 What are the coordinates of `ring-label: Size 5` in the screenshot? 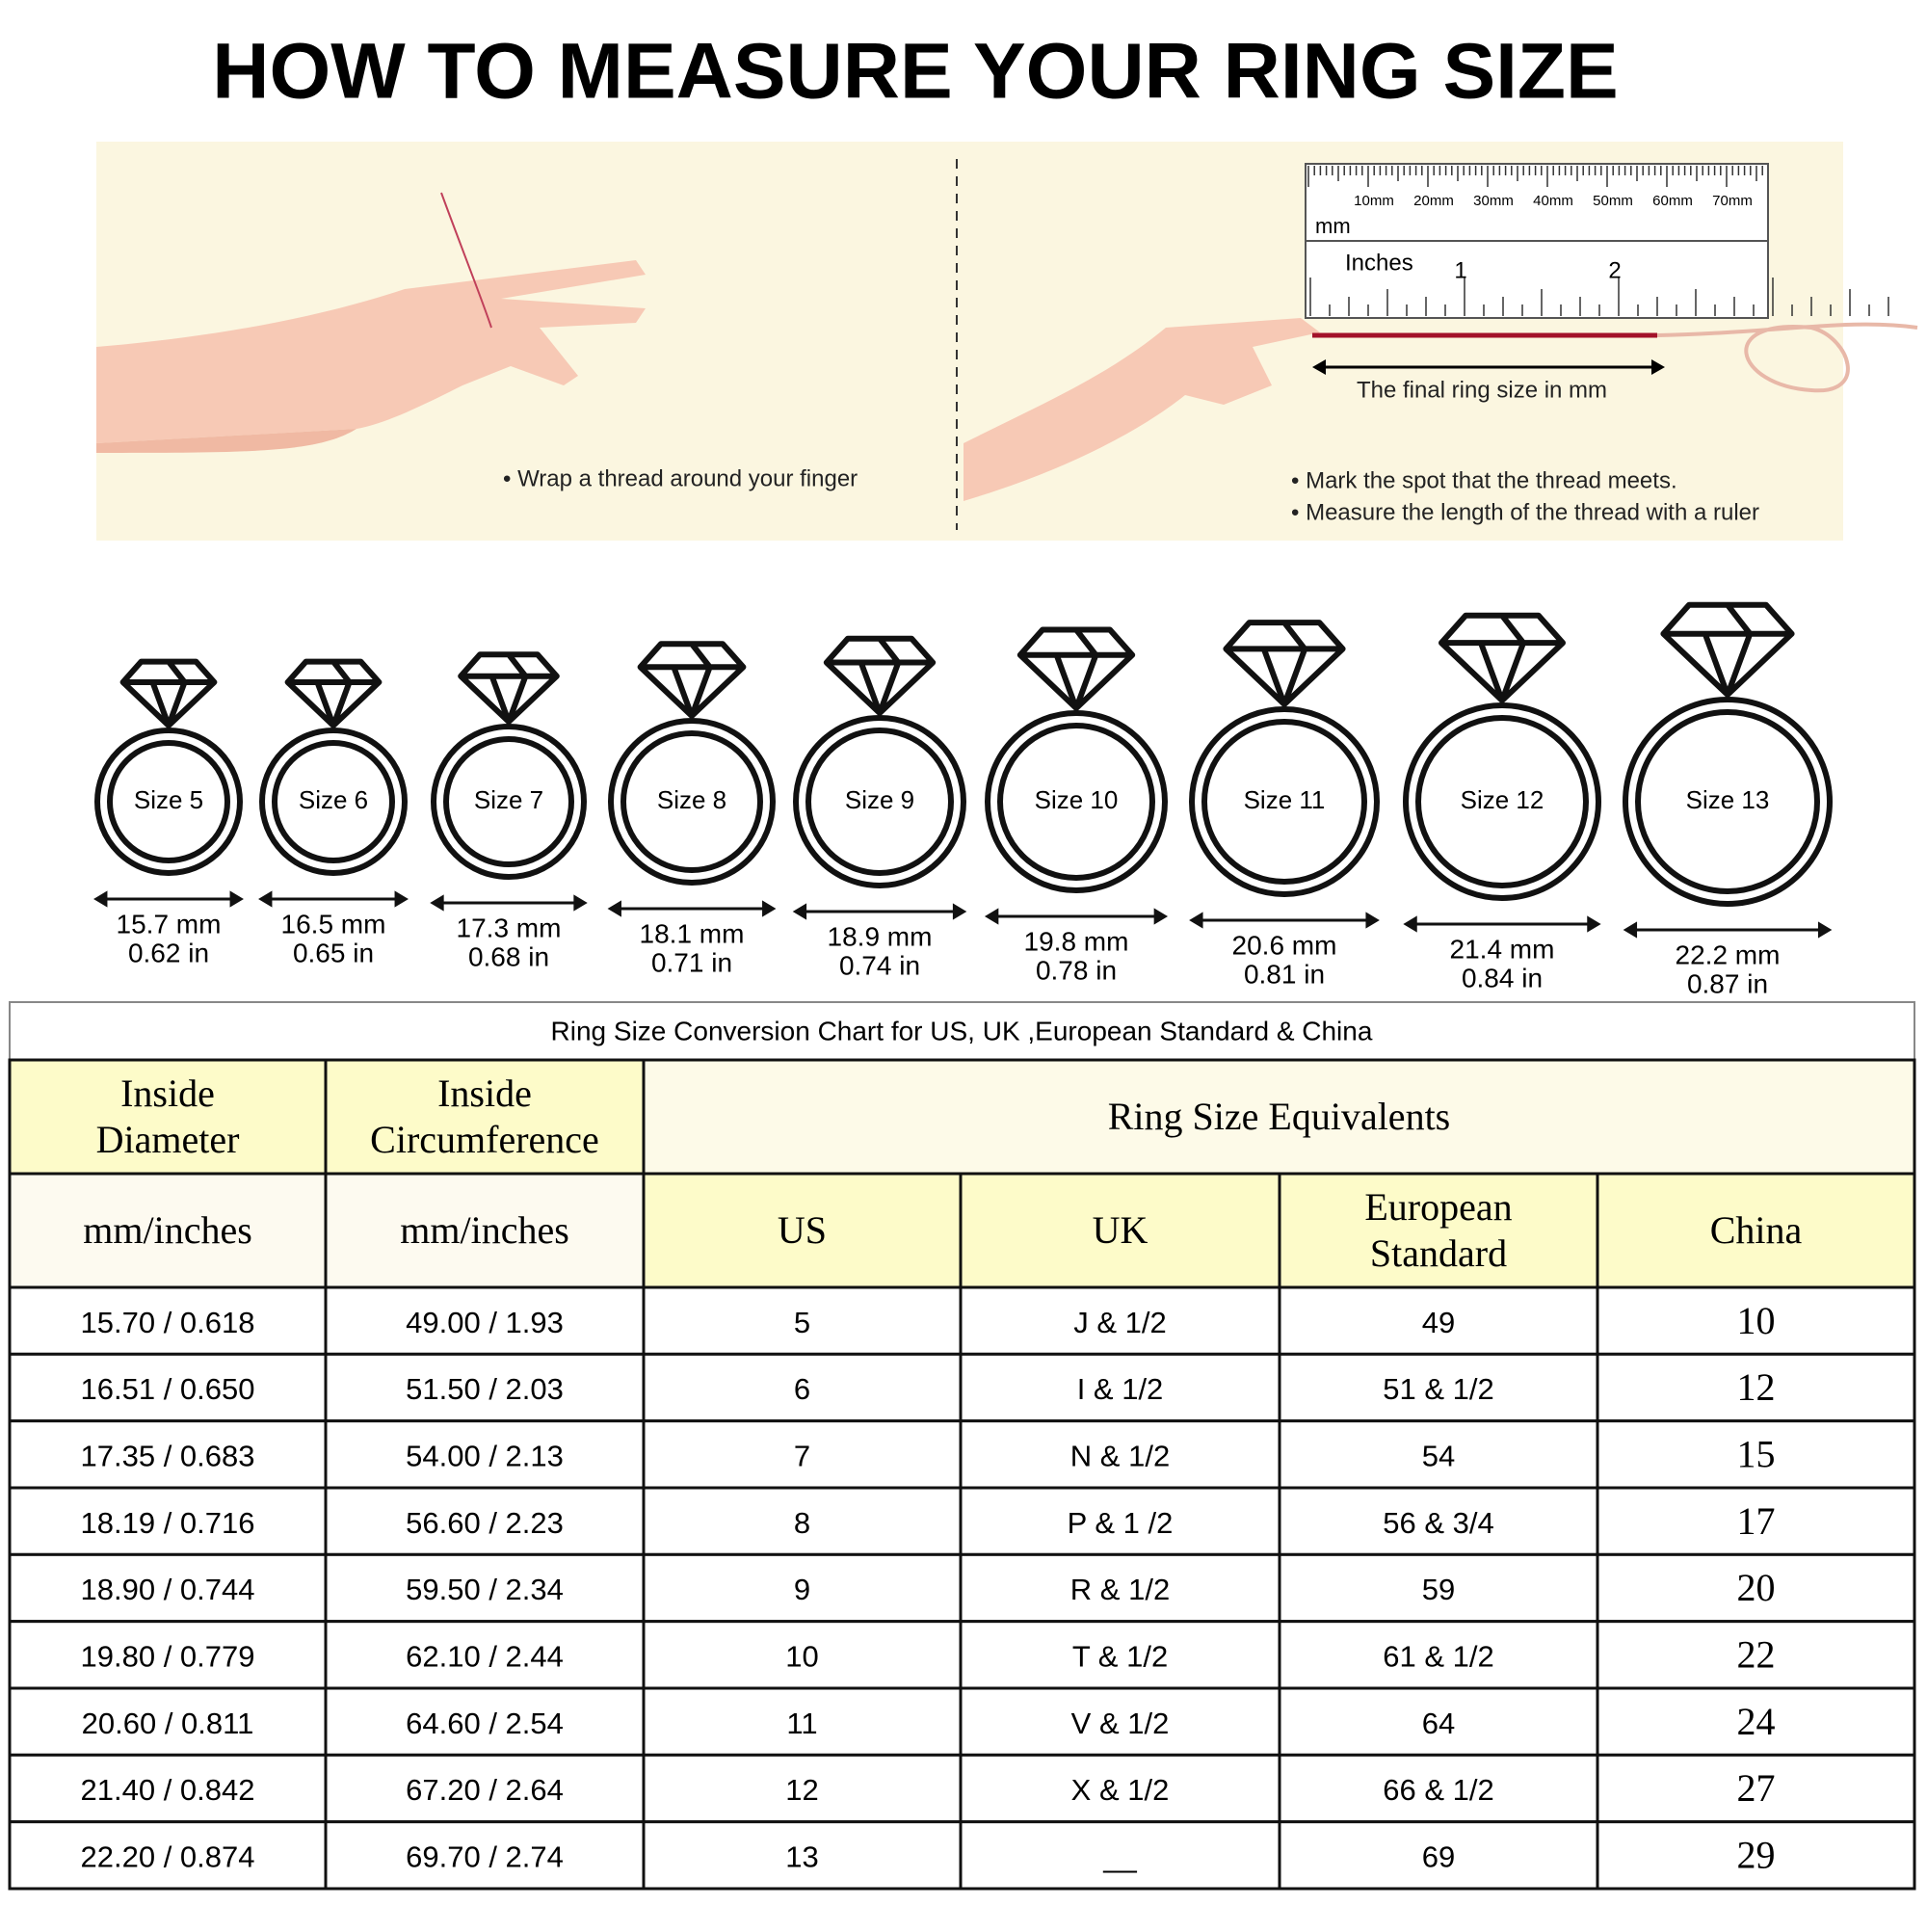 It's located at (168, 799).